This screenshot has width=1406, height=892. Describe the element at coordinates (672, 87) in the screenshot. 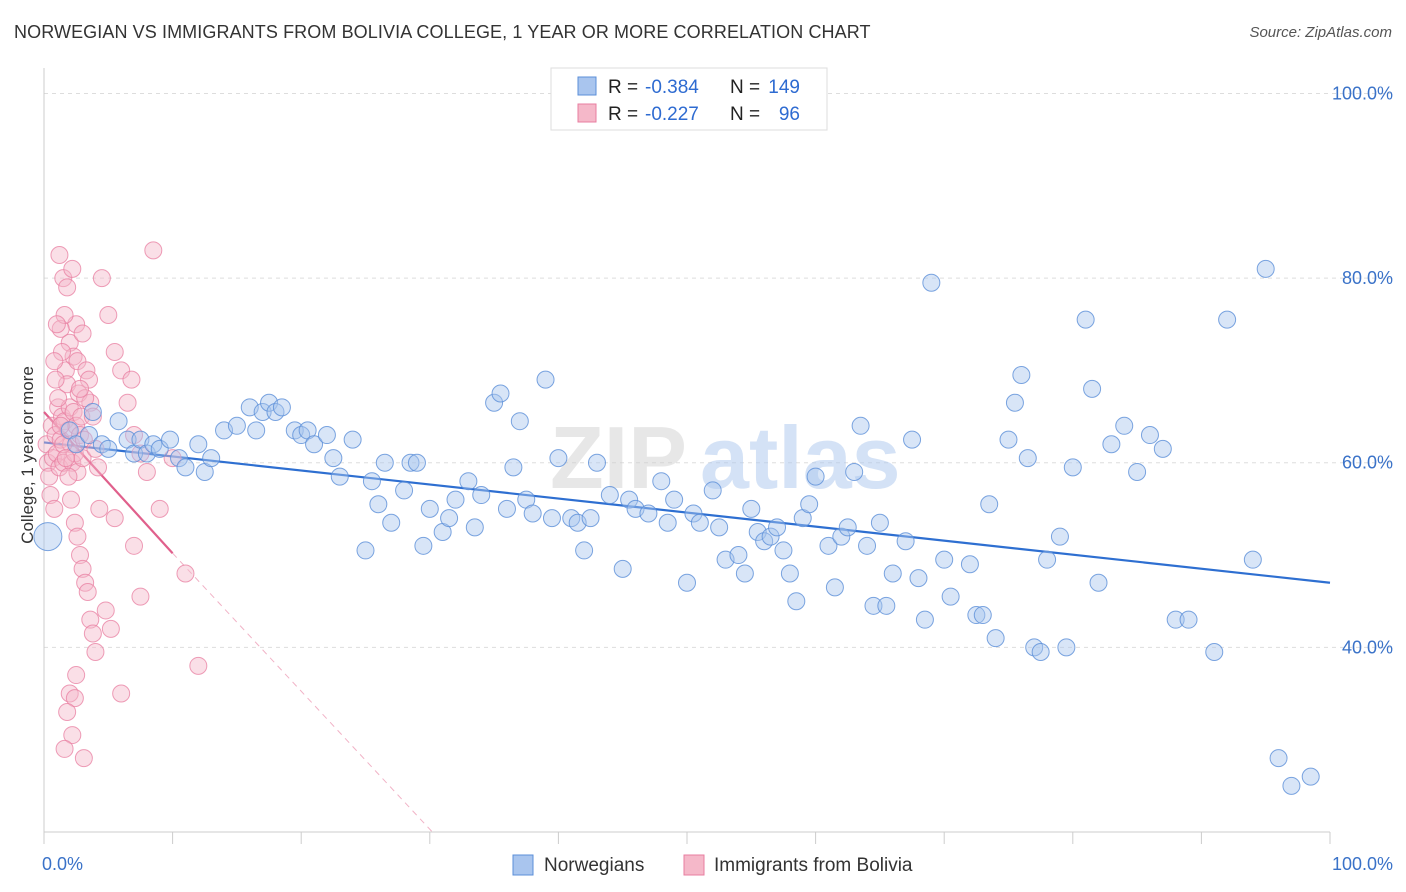

I see `legend-r-value-1: -0.384` at that location.